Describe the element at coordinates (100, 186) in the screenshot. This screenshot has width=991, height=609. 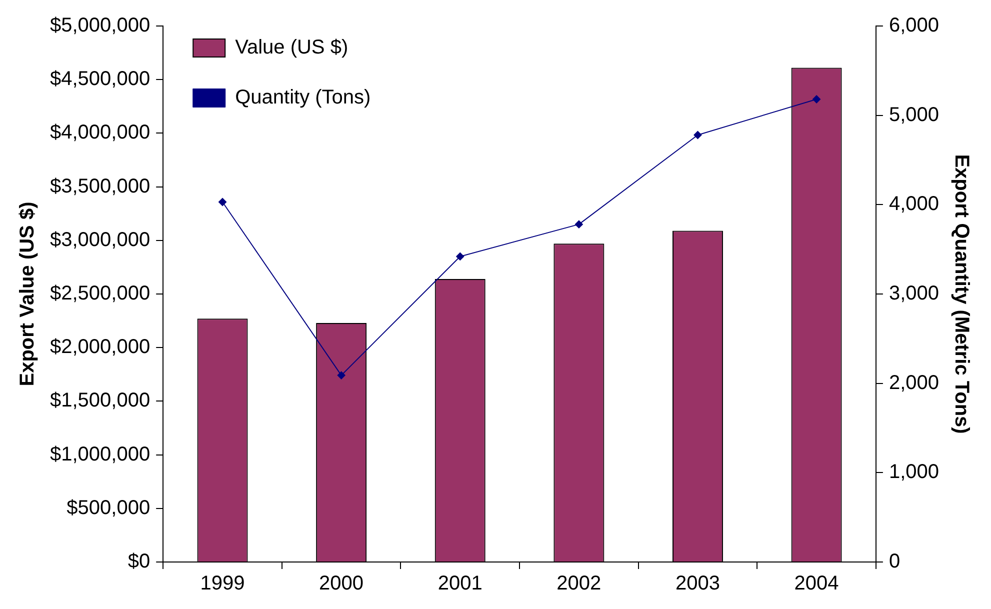
I see `y-tick-label: $3,500,000` at that location.